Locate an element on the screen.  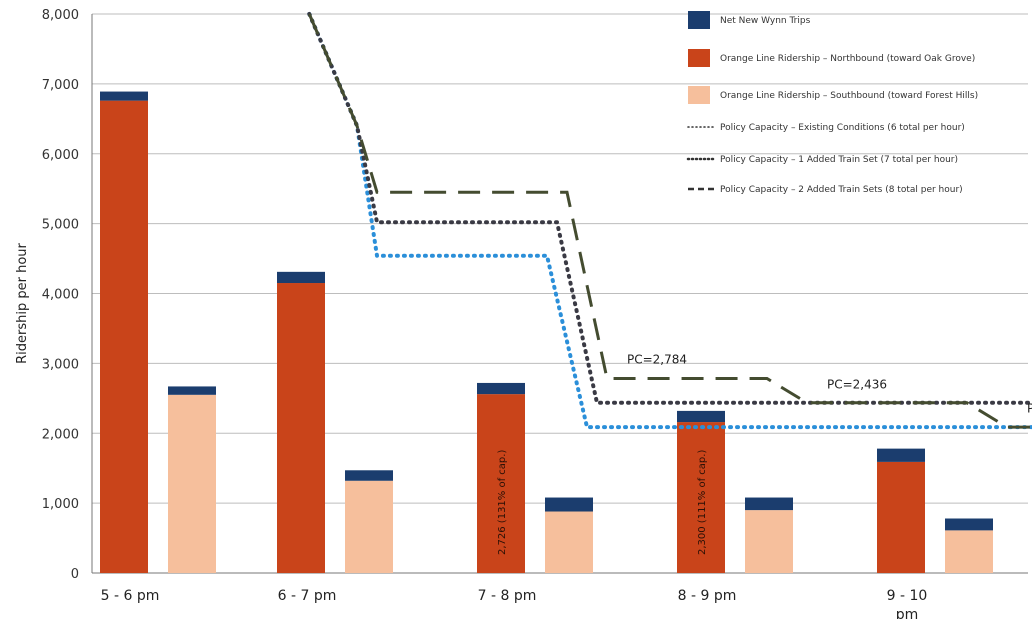
x-category-label: 8 - 9 pm is located at coordinates (707, 596).